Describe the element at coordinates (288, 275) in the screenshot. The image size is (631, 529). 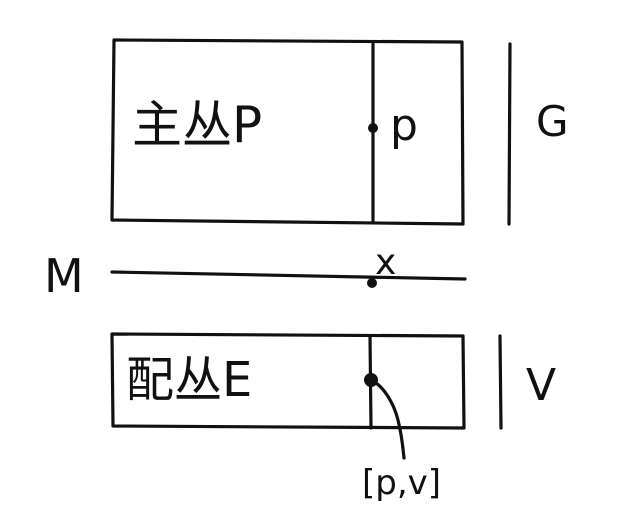
I see `base-manifold-line` at that location.